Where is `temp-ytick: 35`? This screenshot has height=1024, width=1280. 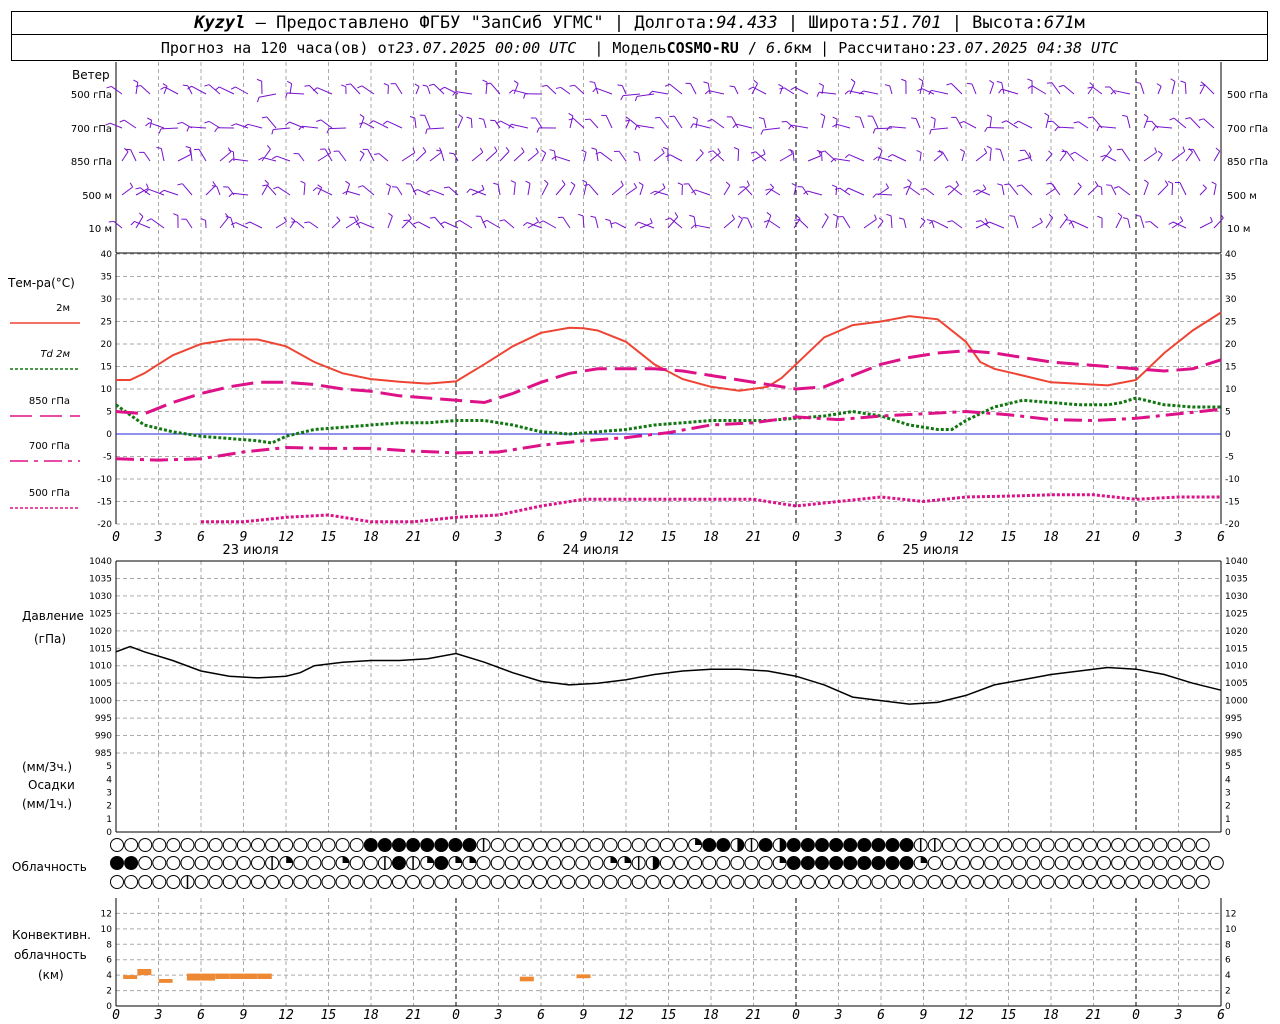
temp-ytick: 35 is located at coordinates (1230, 278).